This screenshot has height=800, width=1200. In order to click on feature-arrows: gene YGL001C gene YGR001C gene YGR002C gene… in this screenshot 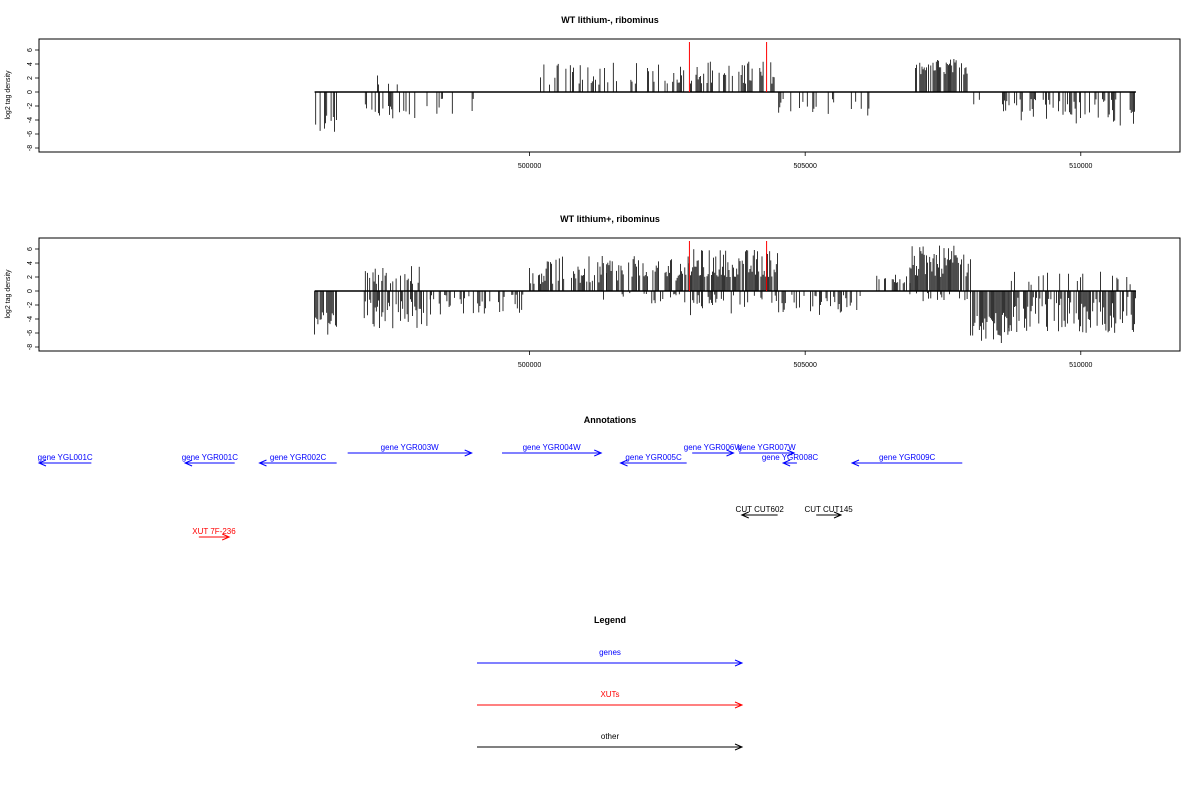, I will do `click(500, 492)`.